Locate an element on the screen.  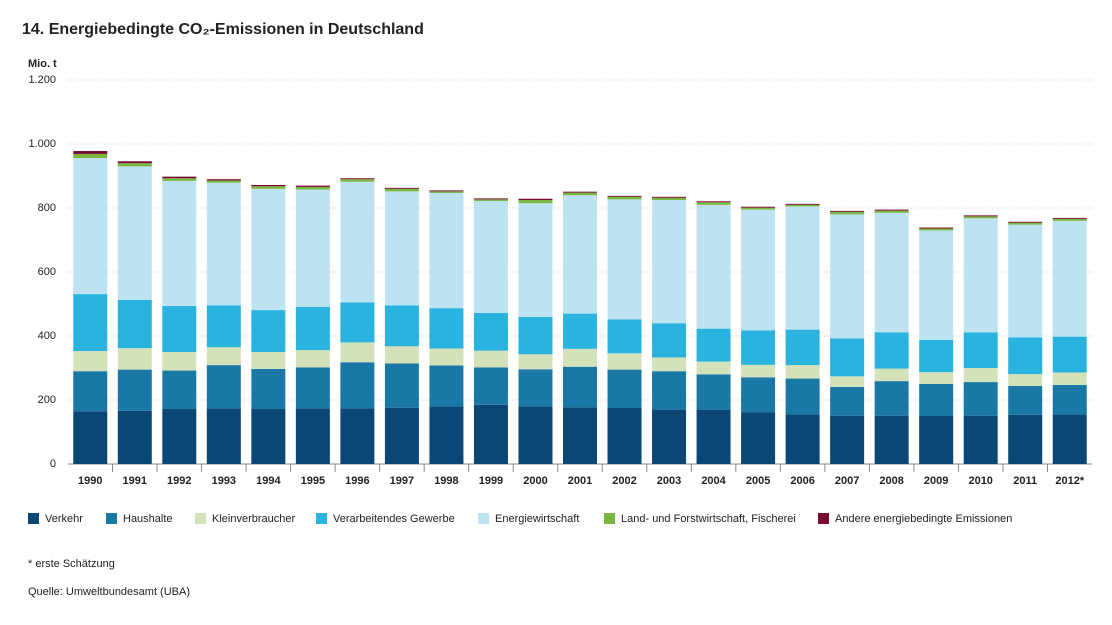
legend-label: Kleinverbraucher is located at coordinates (253, 519).